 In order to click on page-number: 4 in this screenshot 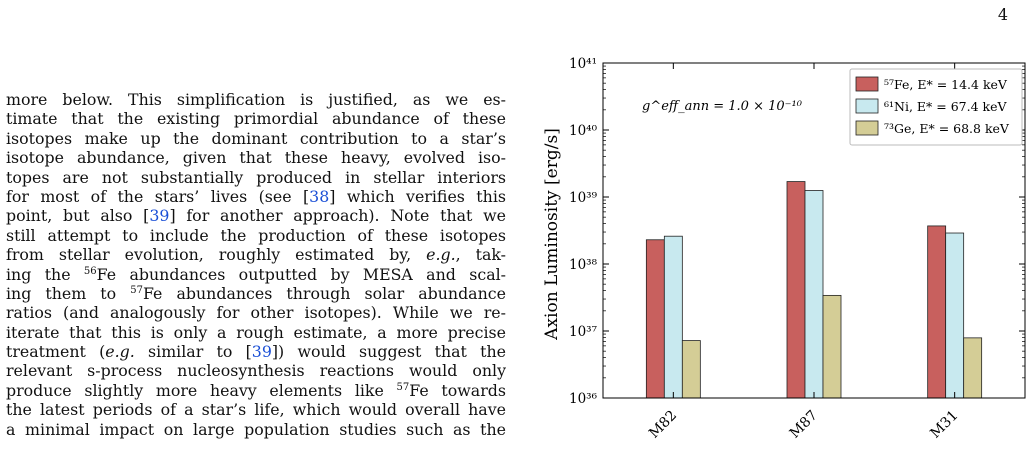, I will do `click(1002, 14)`.